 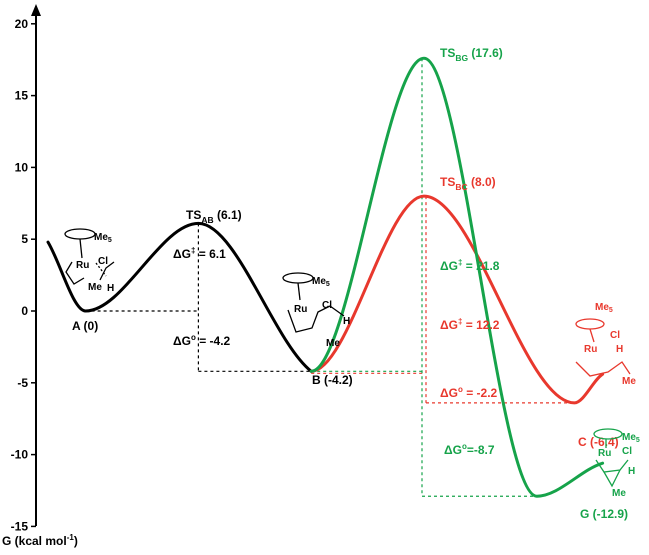 What do you see at coordinates (300, 309) in the screenshot?
I see `ru-label-b: Ru` at bounding box center [300, 309].